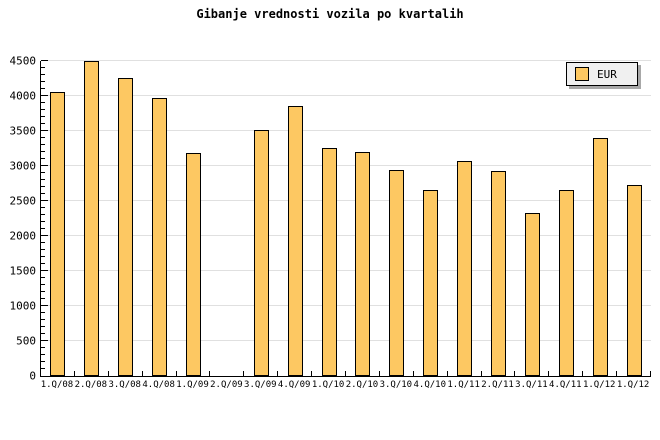  What do you see at coordinates (328, 385) in the screenshot?
I see `x-axis-label: 1.Q/10` at bounding box center [328, 385].